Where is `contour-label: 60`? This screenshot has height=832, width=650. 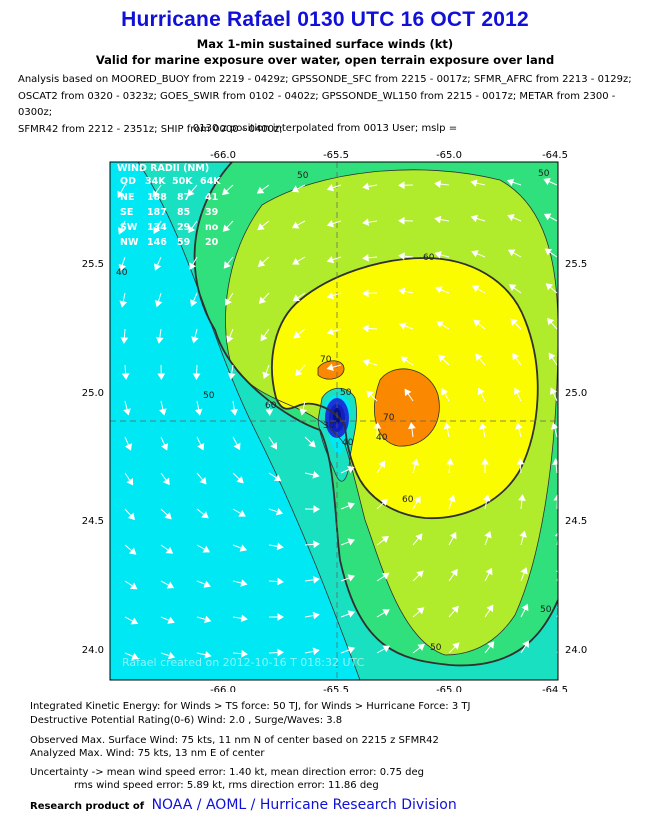
contour-label: 60 is located at coordinates (429, 258).